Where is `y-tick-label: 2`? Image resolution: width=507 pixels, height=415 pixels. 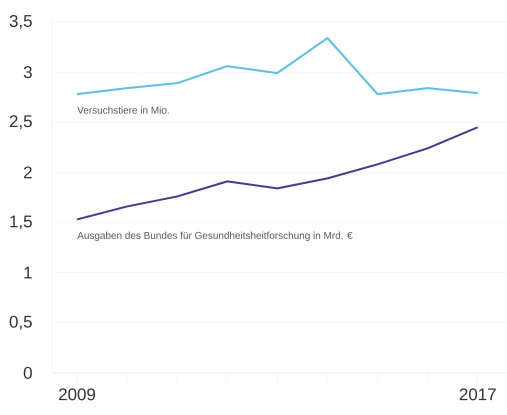 y-tick-label: 2 is located at coordinates (28, 172).